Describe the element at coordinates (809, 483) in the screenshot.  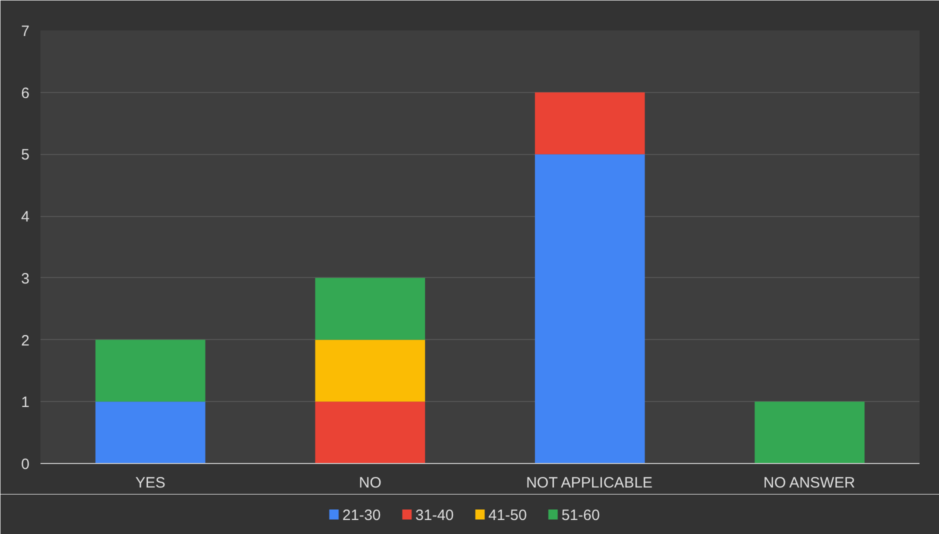
I see `x-tick-label: NO ANSWER` at that location.